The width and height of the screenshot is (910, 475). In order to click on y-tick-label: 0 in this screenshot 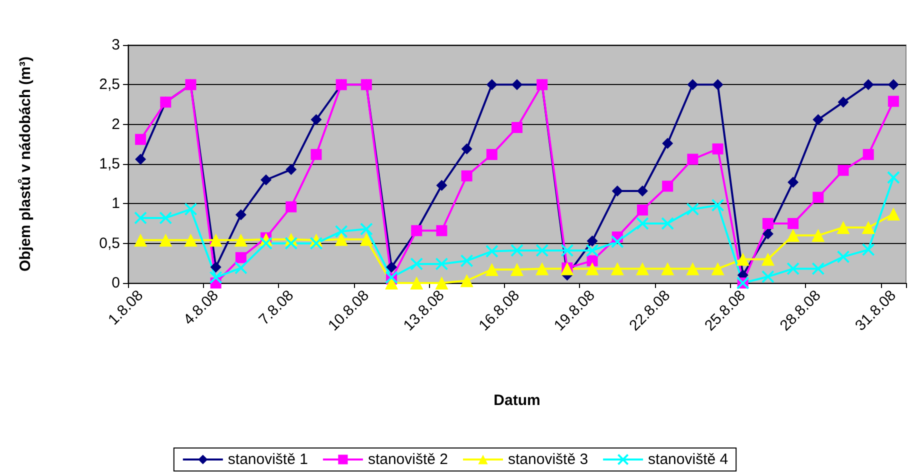, I will do `click(116, 283)`.